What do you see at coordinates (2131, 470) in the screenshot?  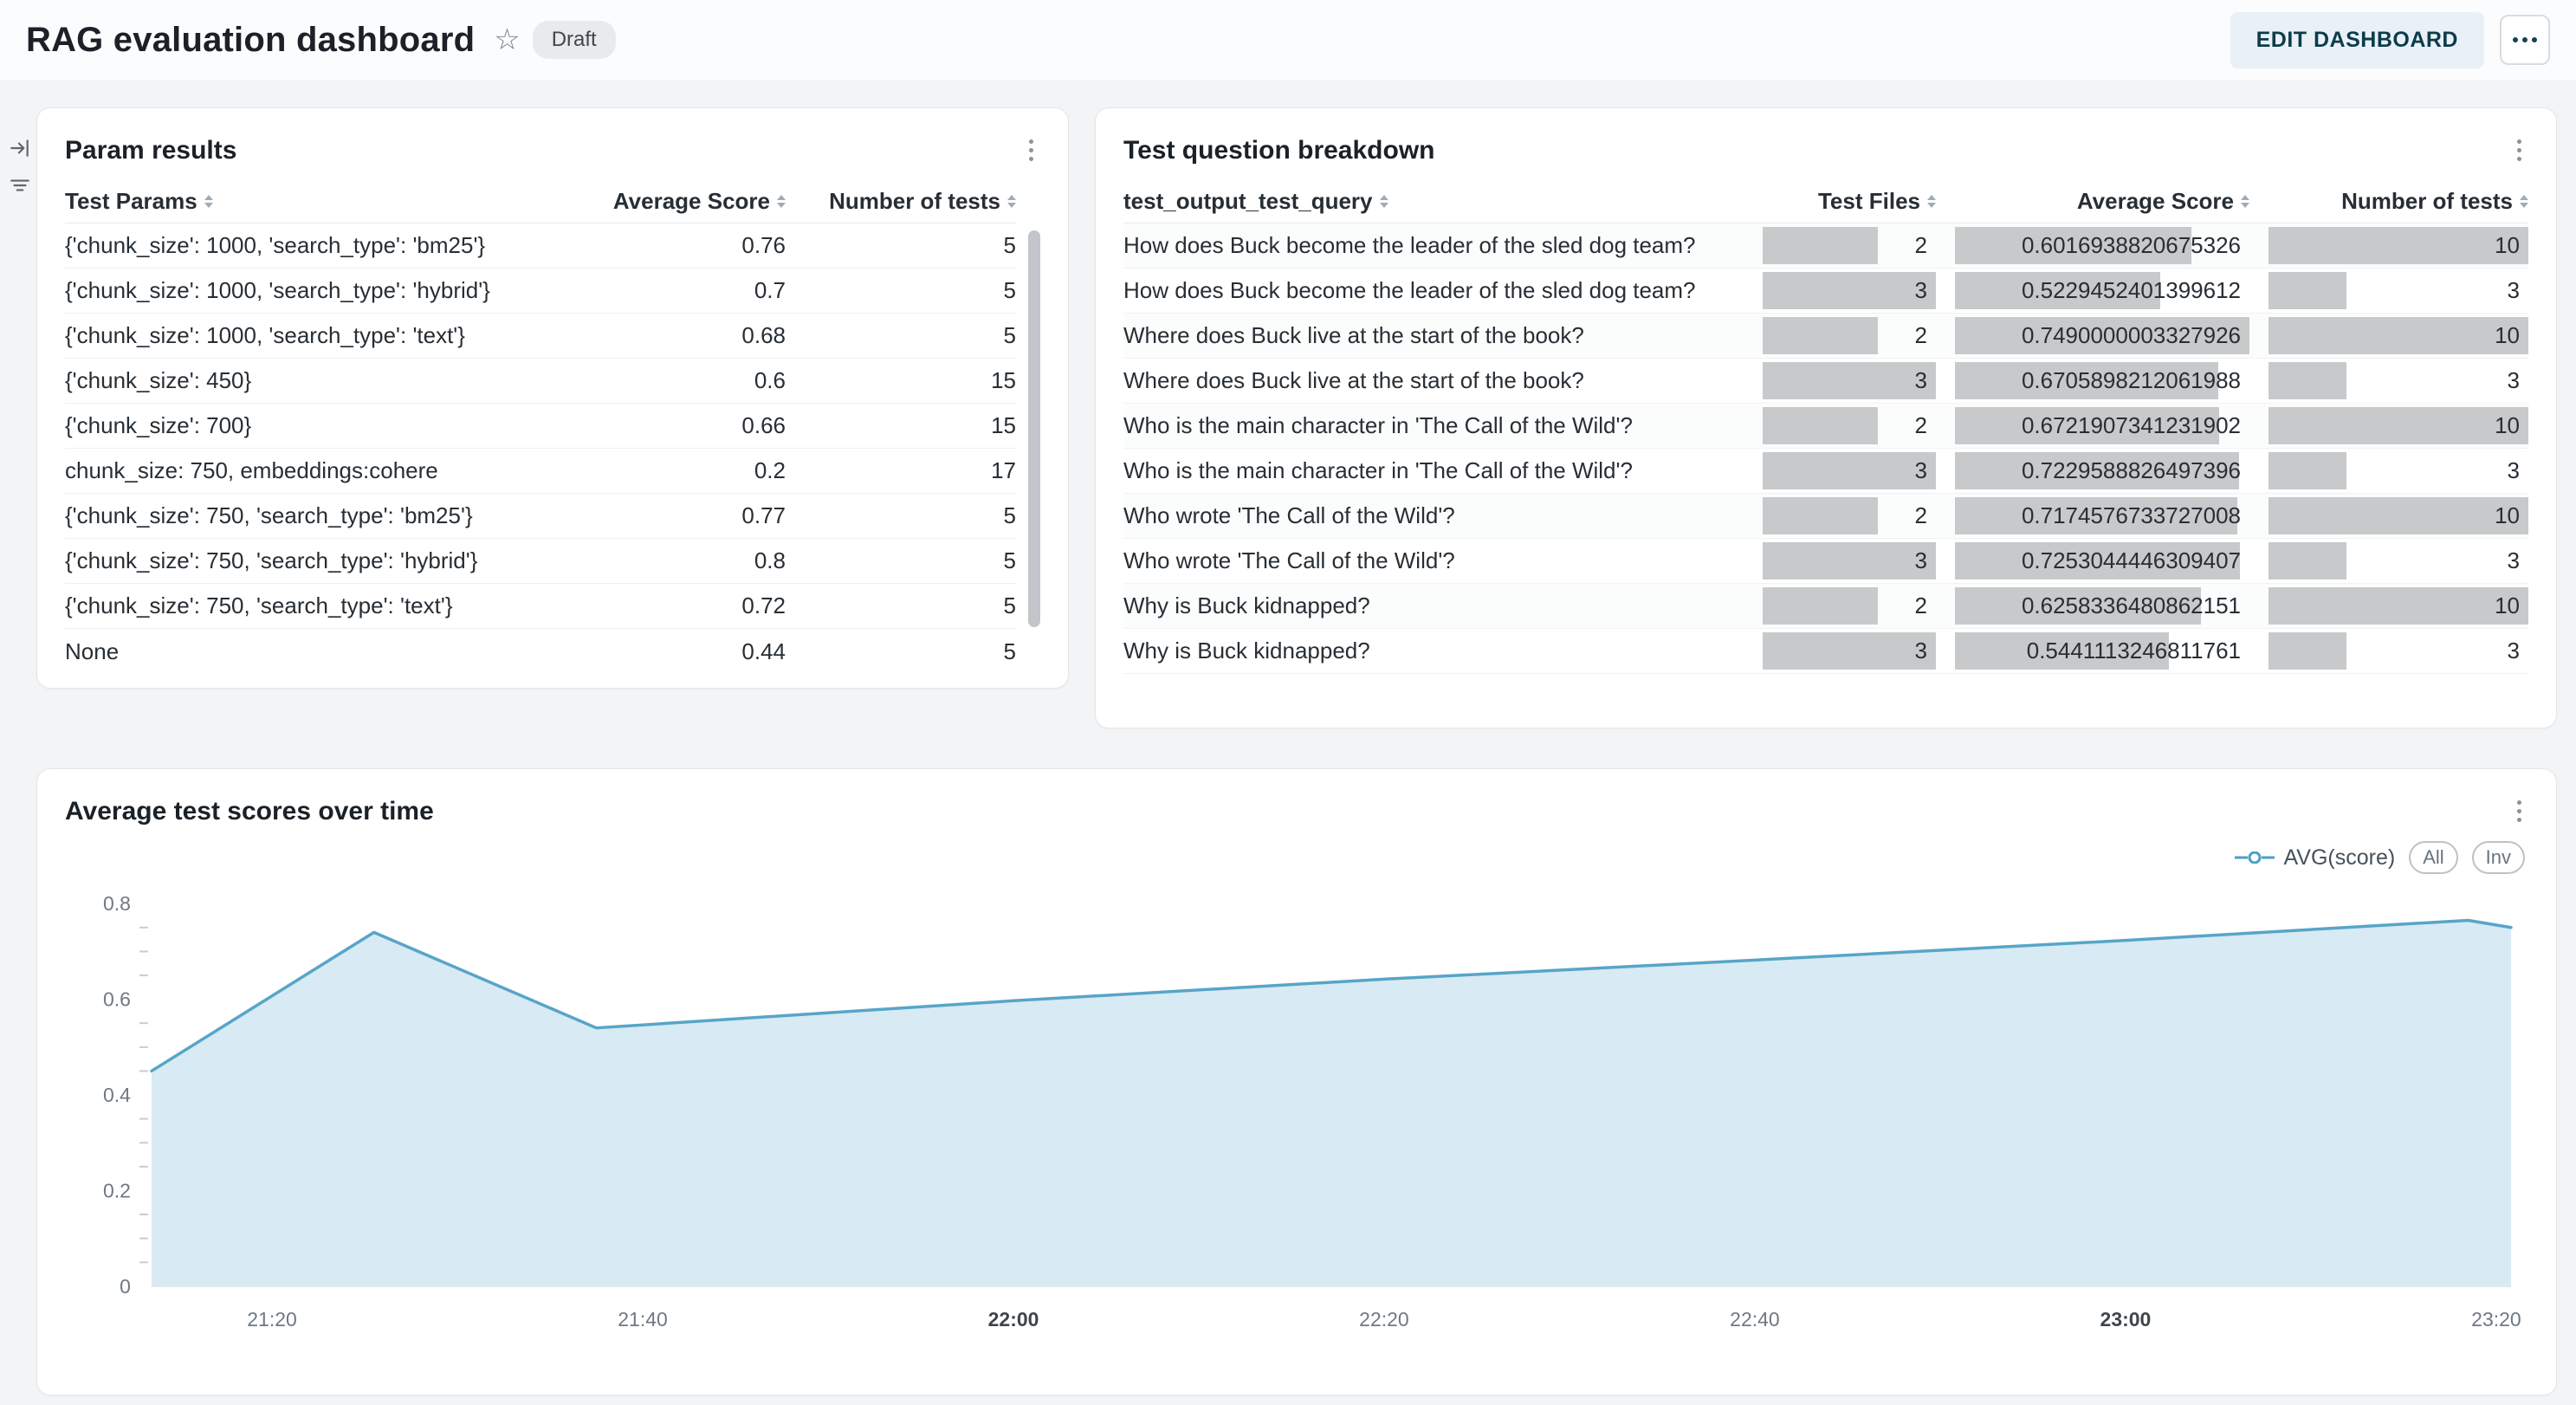 I see `bar-value: 0.7229588826497396` at bounding box center [2131, 470].